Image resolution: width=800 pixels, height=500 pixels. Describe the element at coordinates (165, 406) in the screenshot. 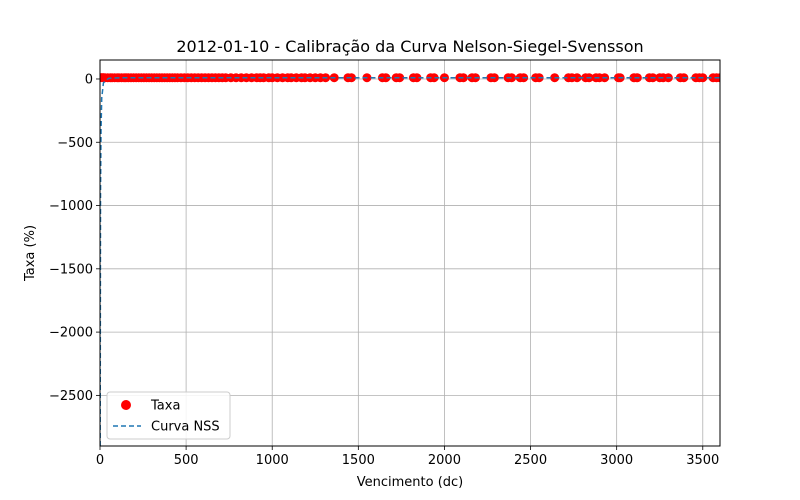

I see `legend-label-taxa: Taxa` at that location.